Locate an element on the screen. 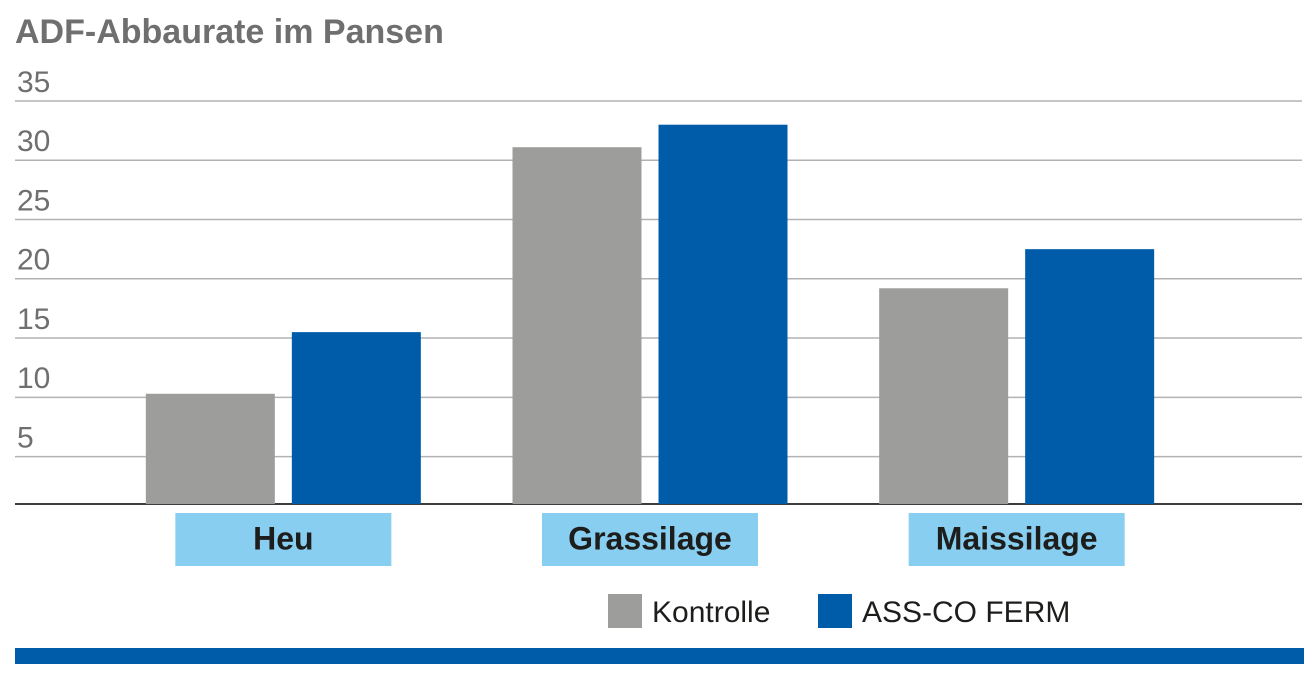 The width and height of the screenshot is (1316, 681). x-tick-label: Heu is located at coordinates (283, 538).